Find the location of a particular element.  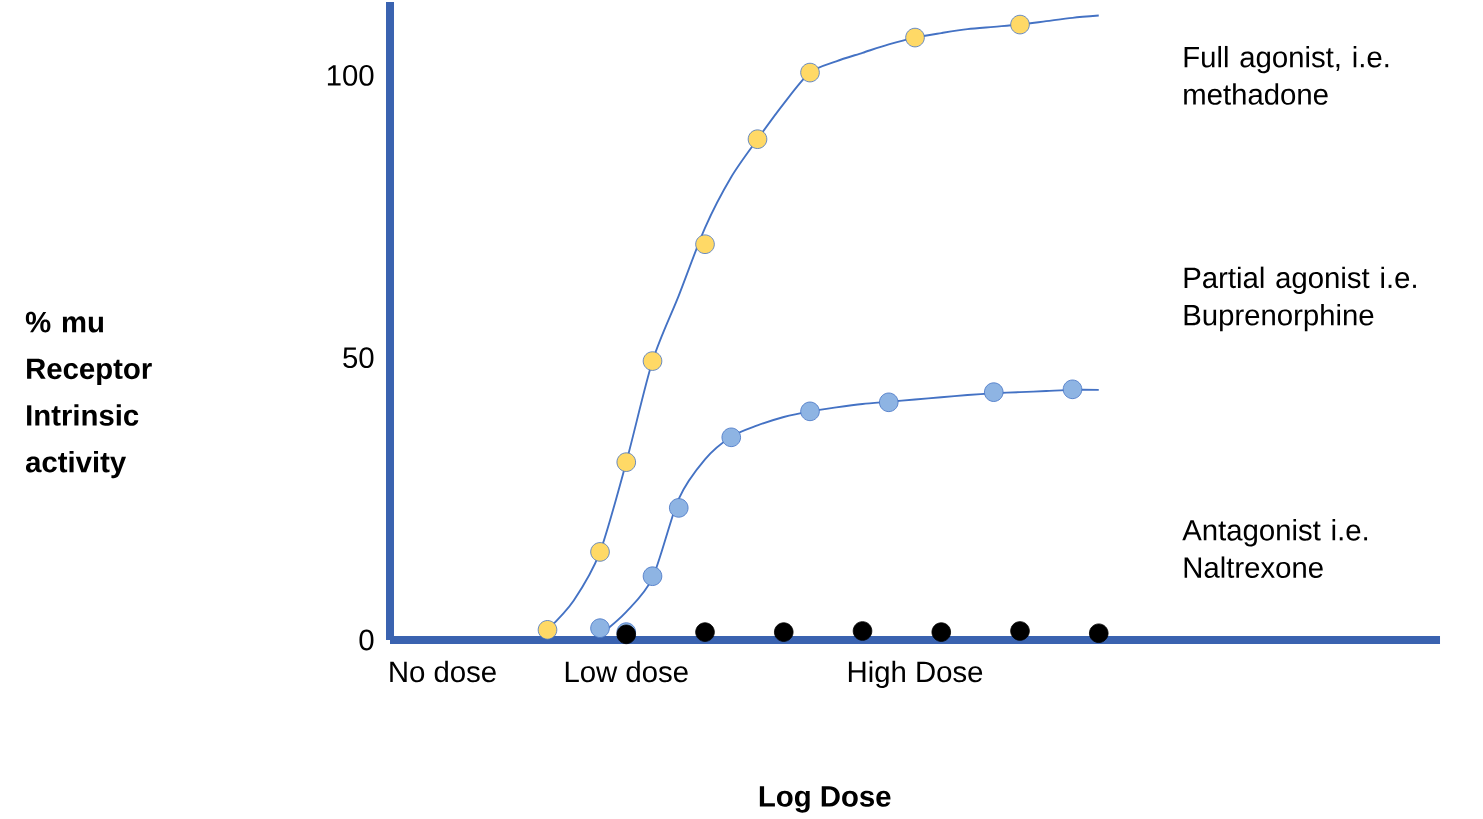

x-tick-label: No dose is located at coordinates (443, 671).